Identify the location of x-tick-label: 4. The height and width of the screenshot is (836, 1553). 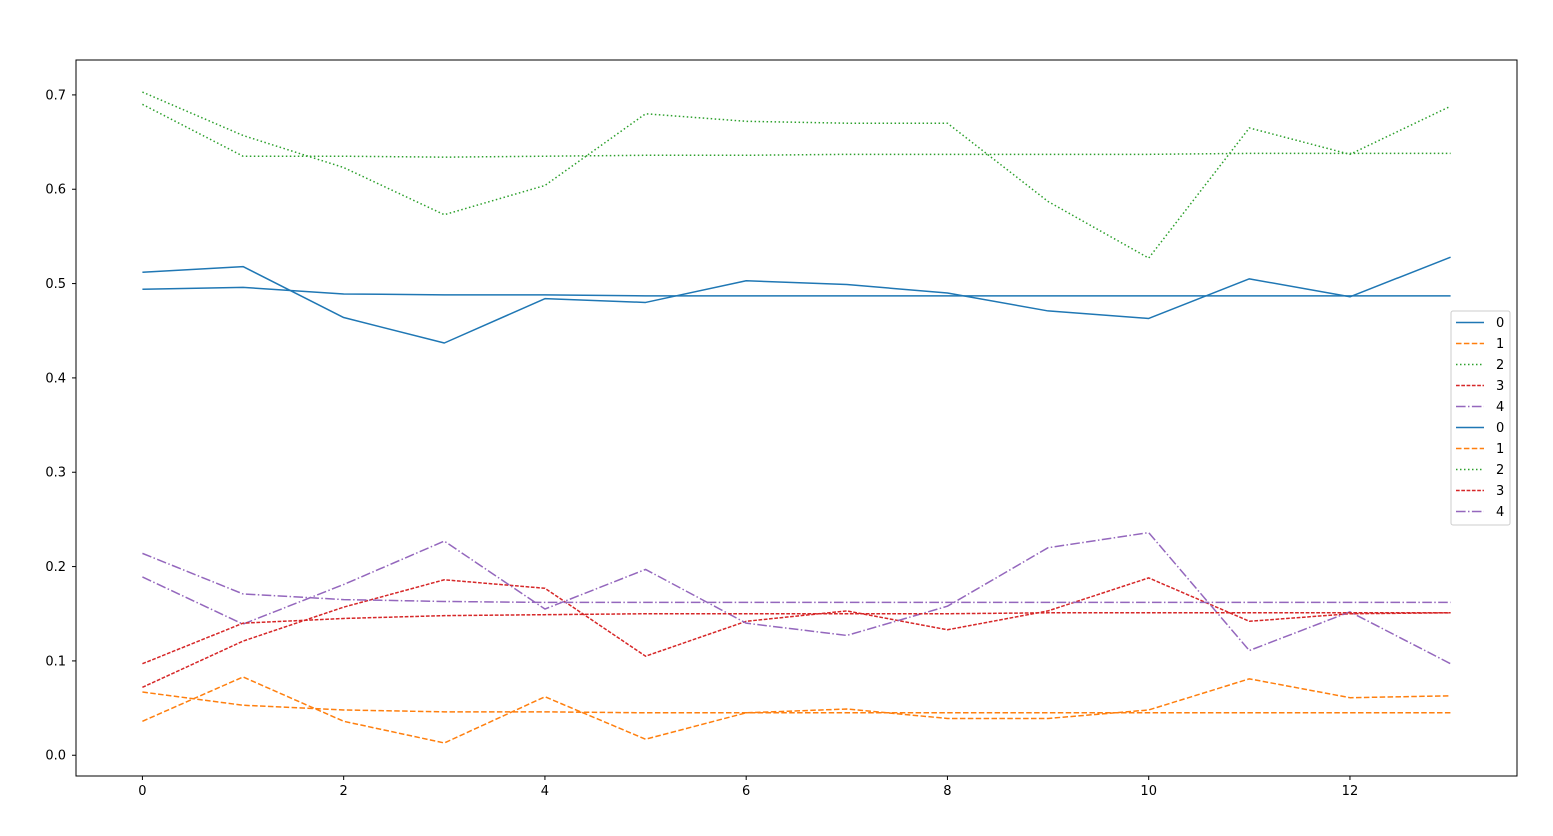
(545, 791).